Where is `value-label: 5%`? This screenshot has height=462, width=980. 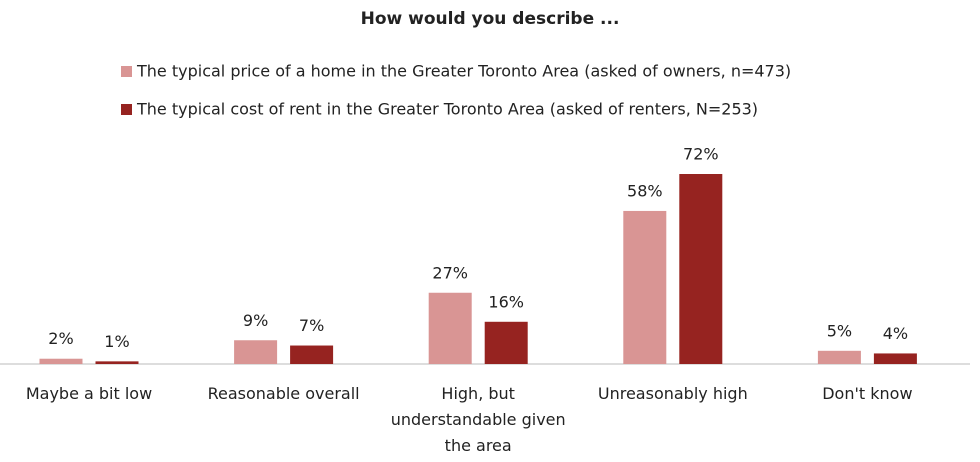 value-label: 5% is located at coordinates (839, 330).